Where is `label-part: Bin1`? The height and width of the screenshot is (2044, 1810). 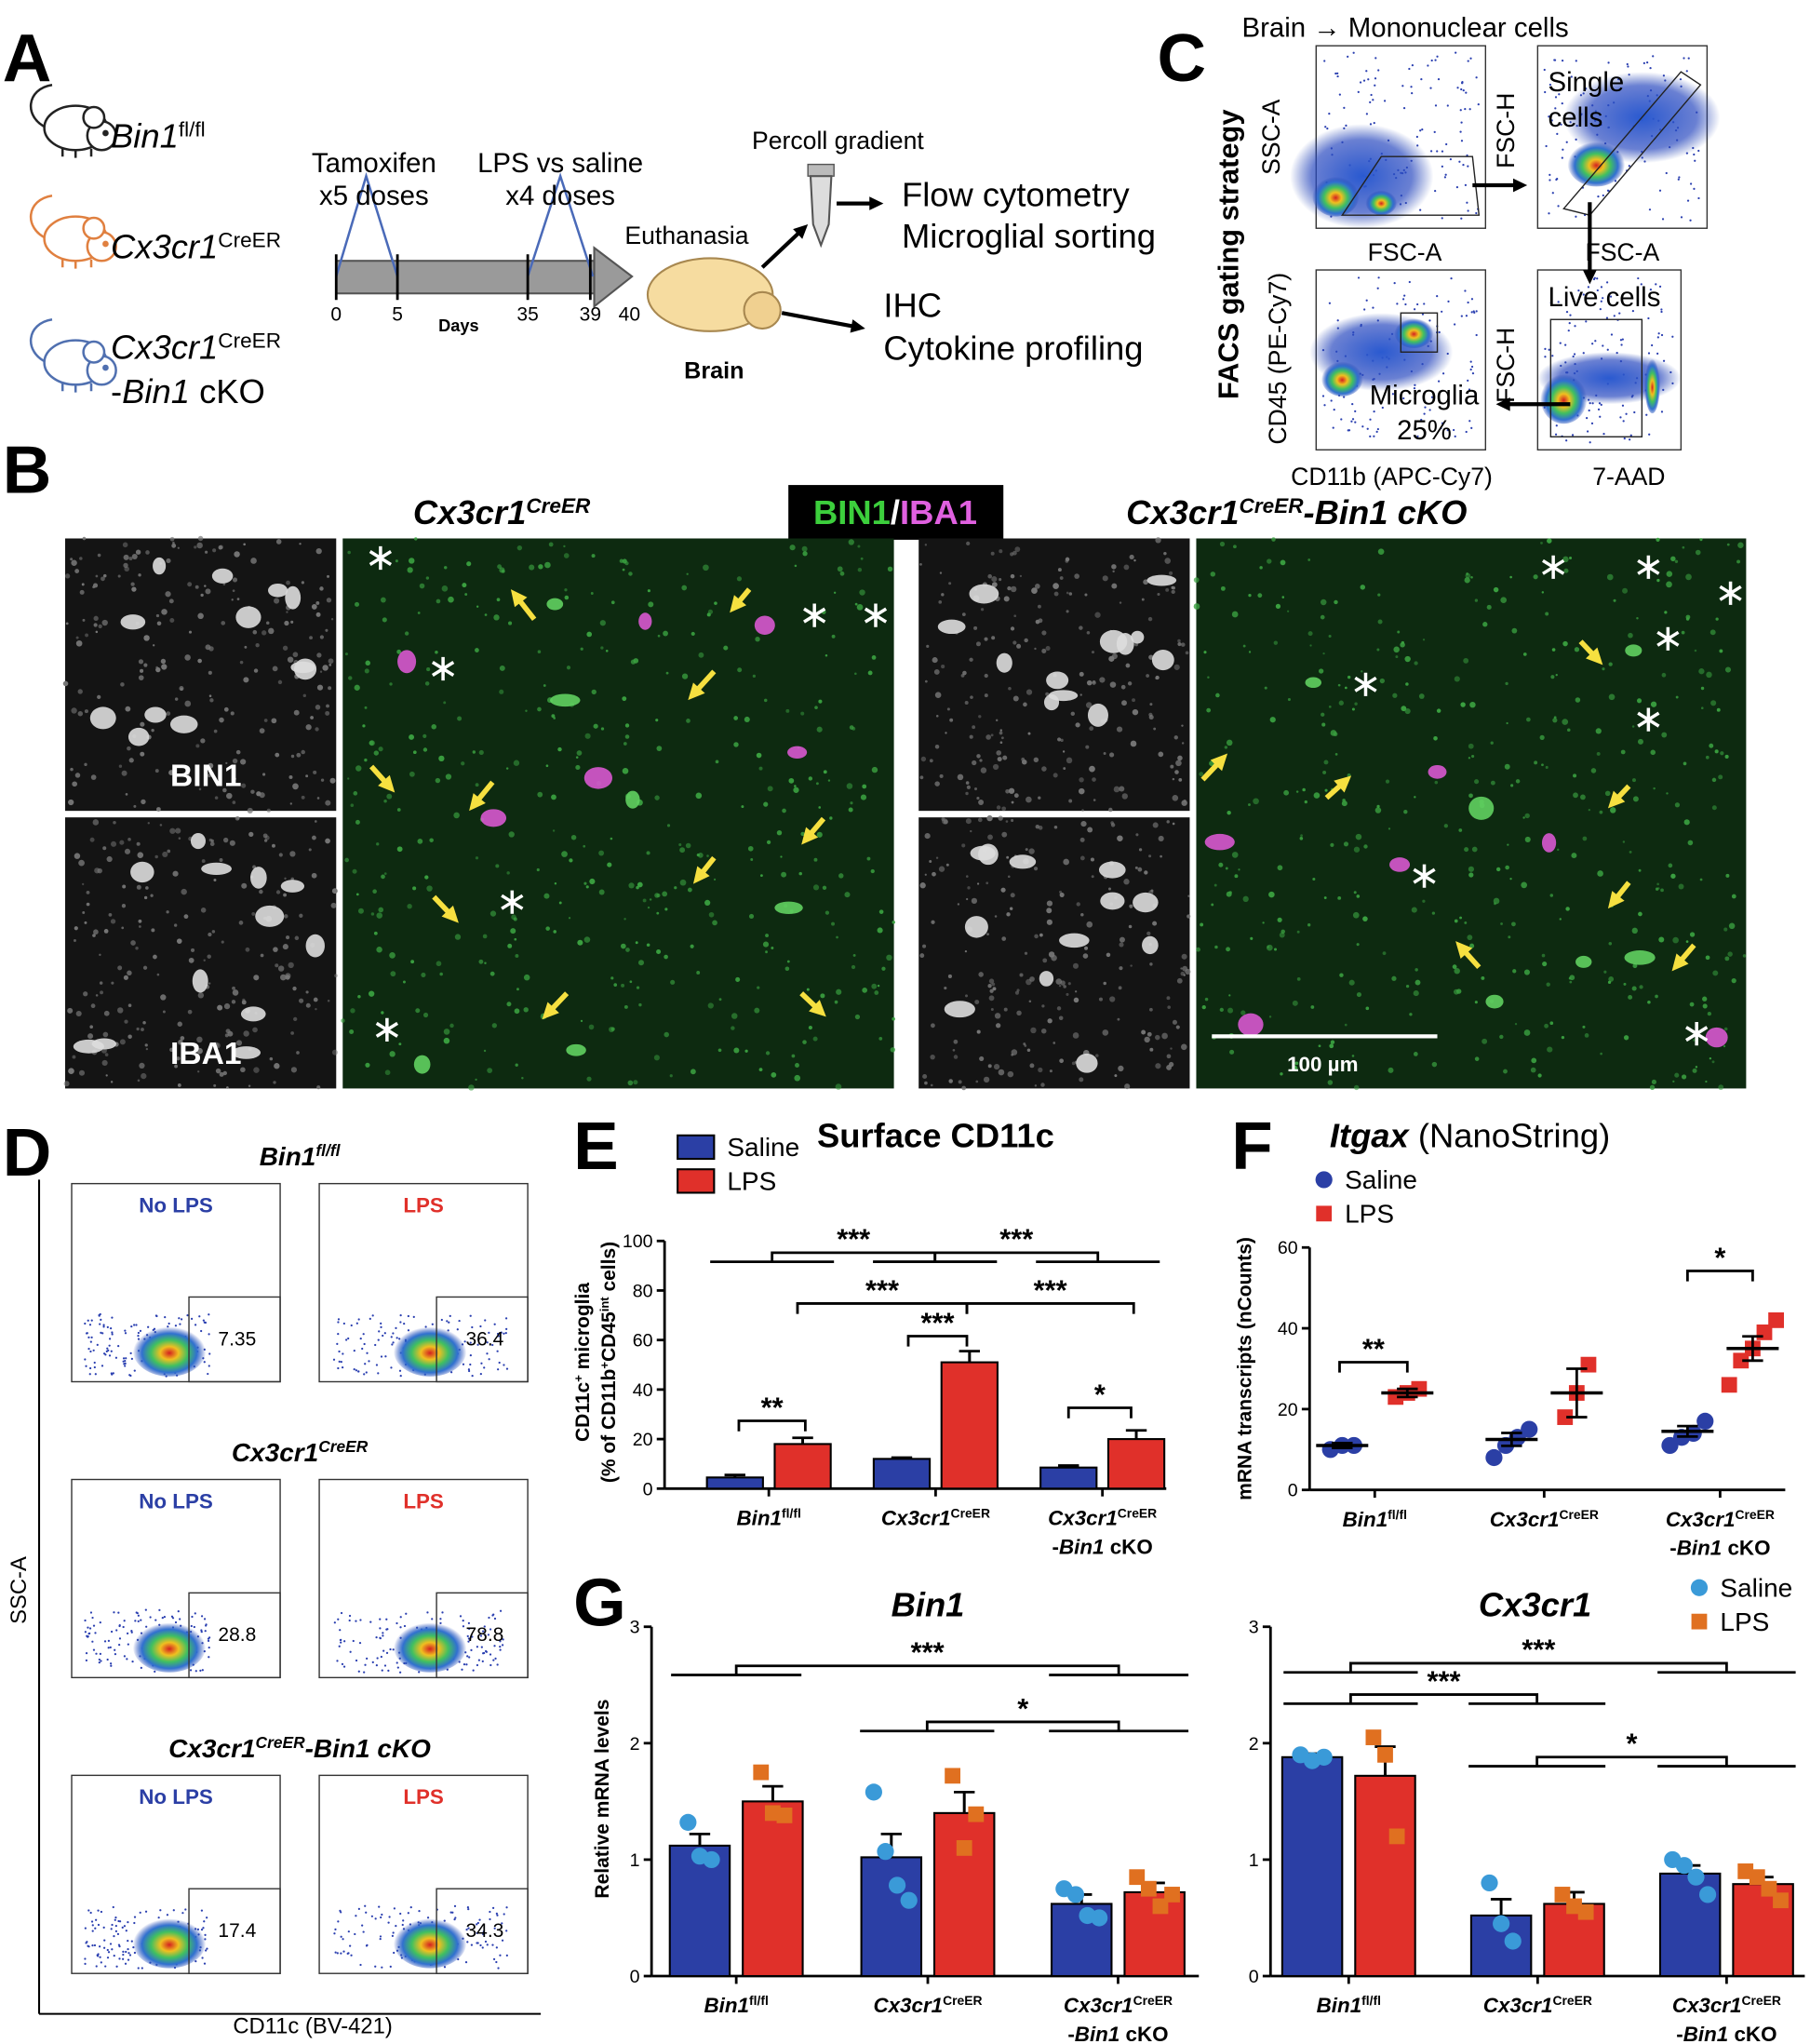
label-part: Bin1 is located at coordinates (288, 1157).